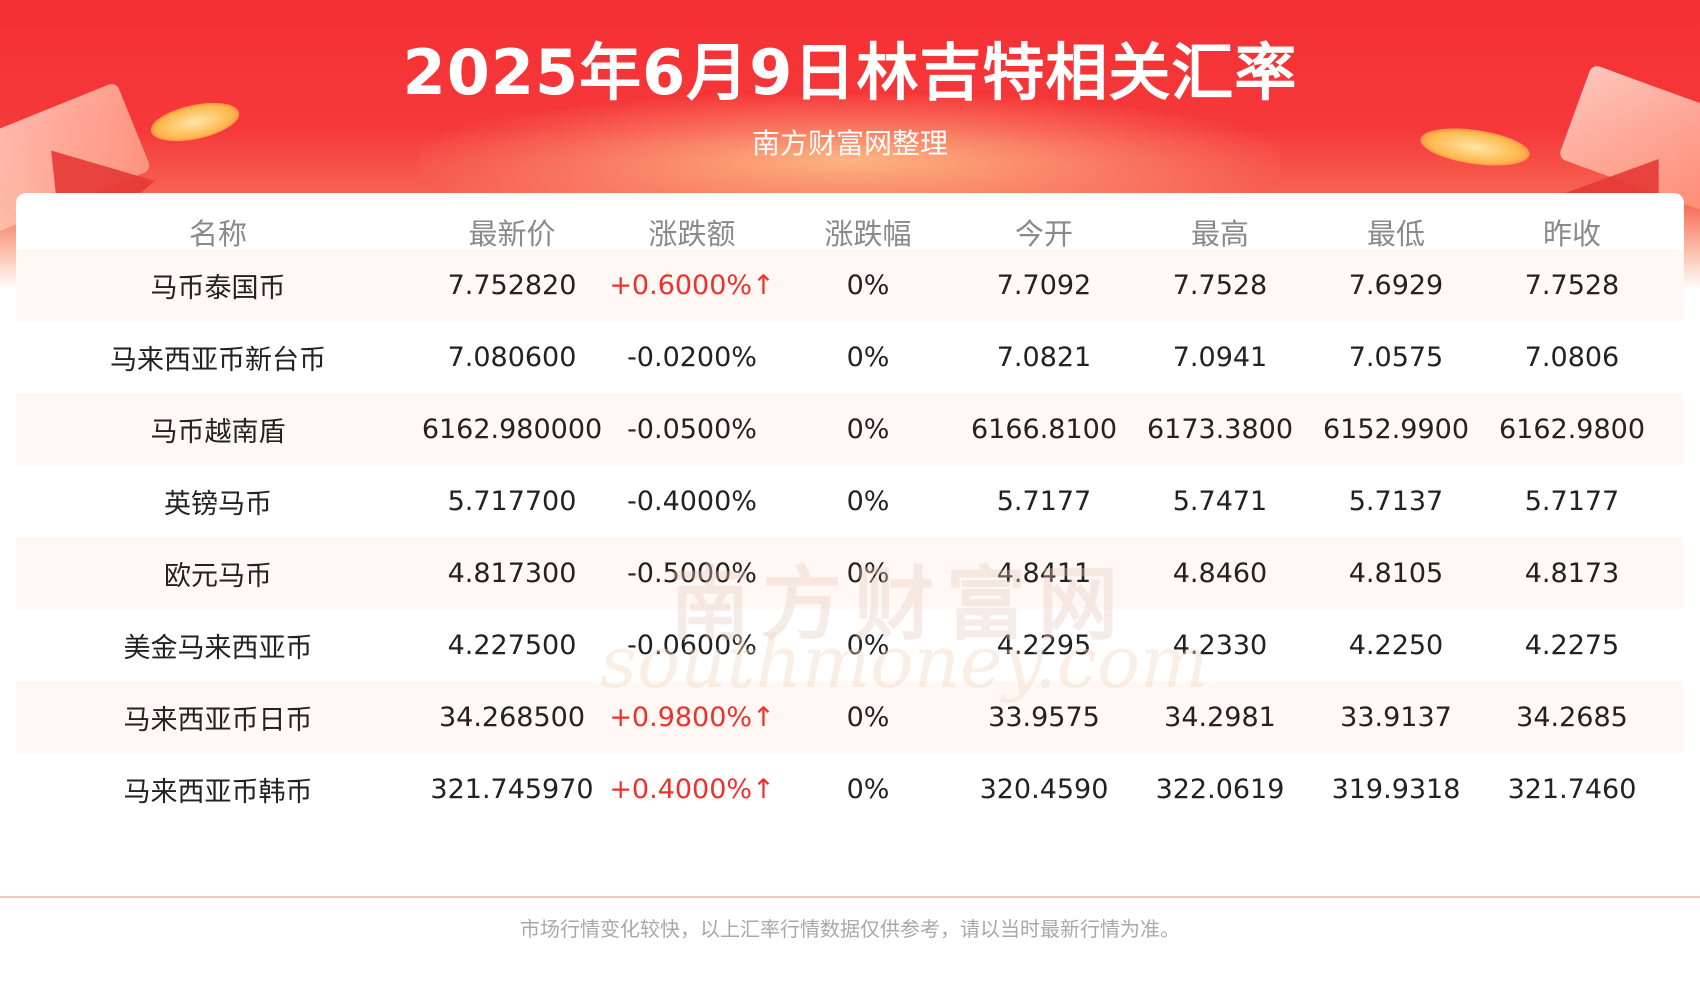  I want to click on cell-latest: 7.080600, so click(512, 357).